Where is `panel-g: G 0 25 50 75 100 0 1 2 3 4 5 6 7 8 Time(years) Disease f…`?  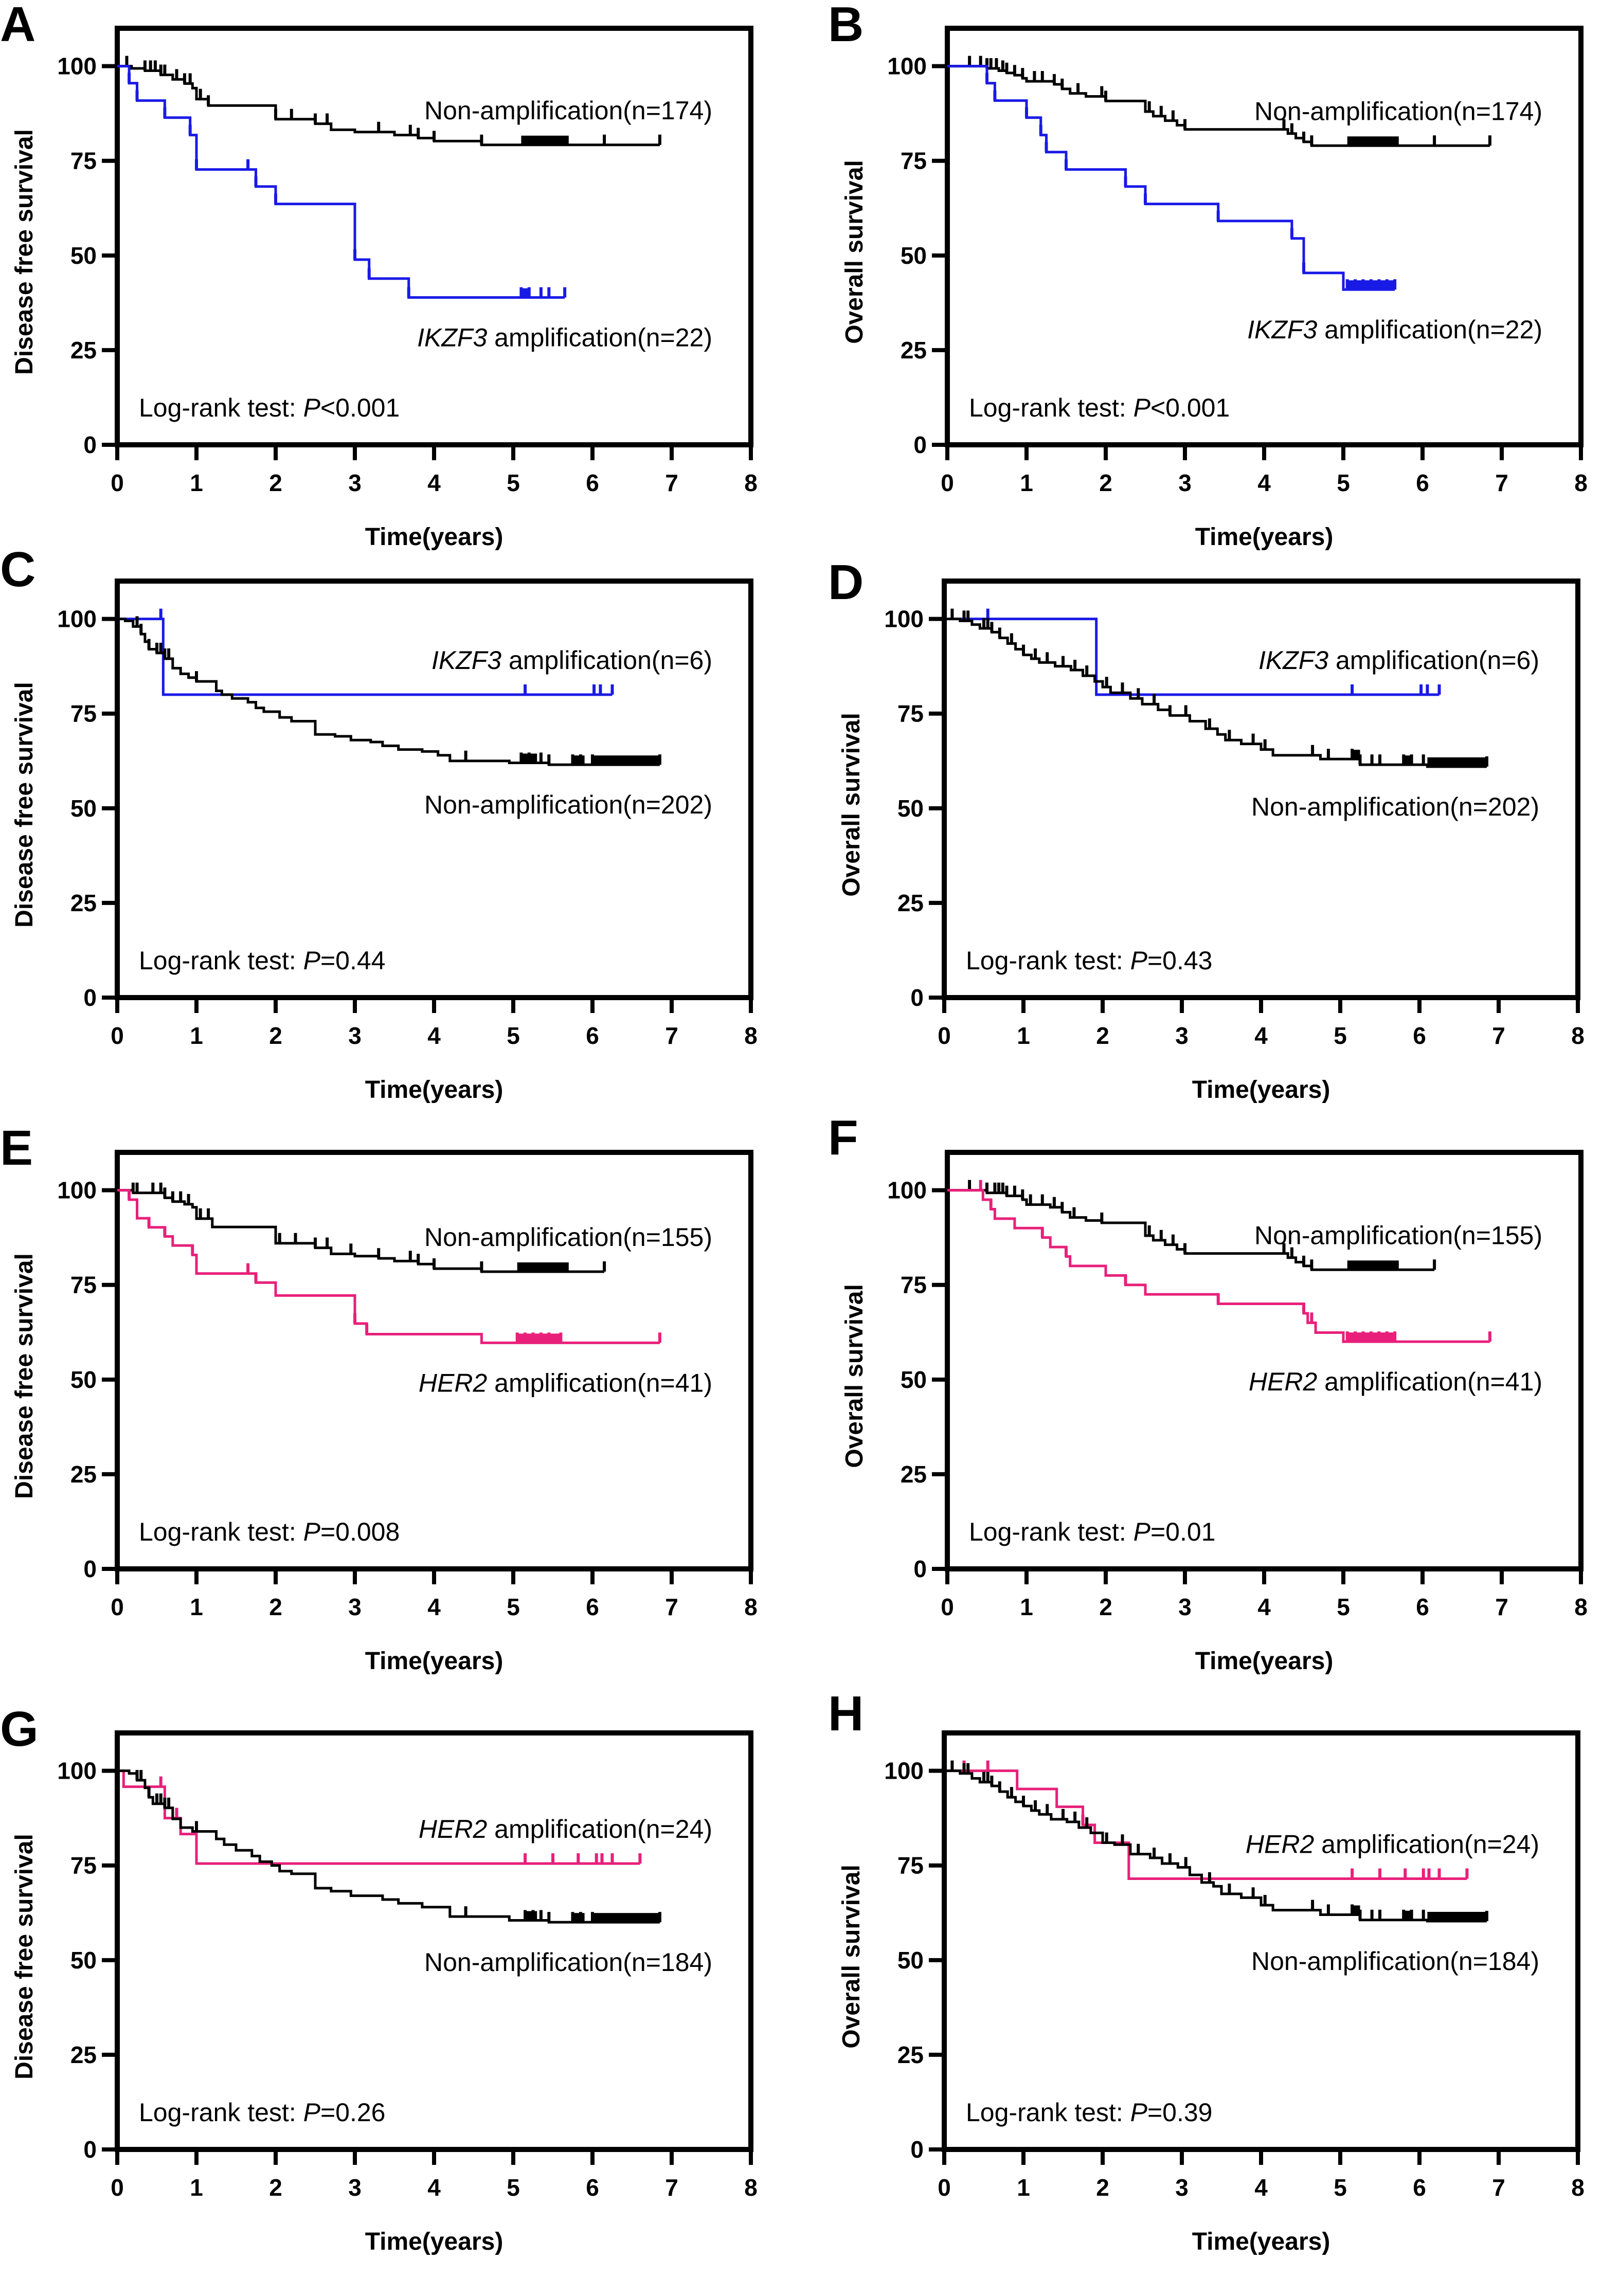 panel-g: G 0 25 50 75 100 0 1 2 3 4 5 6 7 8 Time(years) Disease f… is located at coordinates (379, 1978).